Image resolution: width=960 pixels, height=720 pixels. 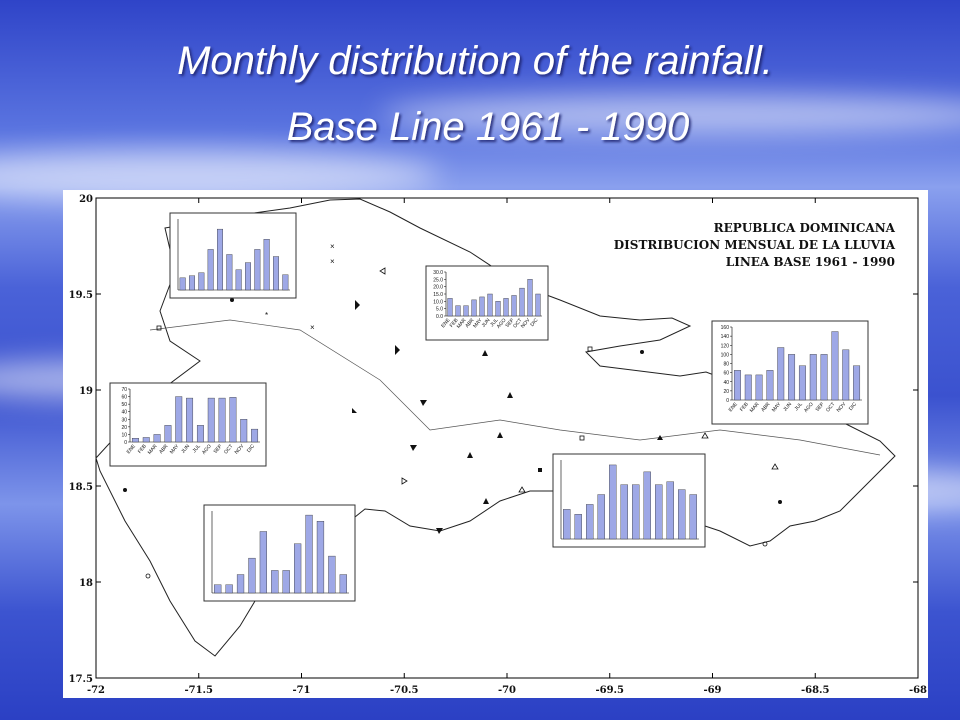 I want to click on inset-y-tick-label: 10.0, so click(x=438, y=302).